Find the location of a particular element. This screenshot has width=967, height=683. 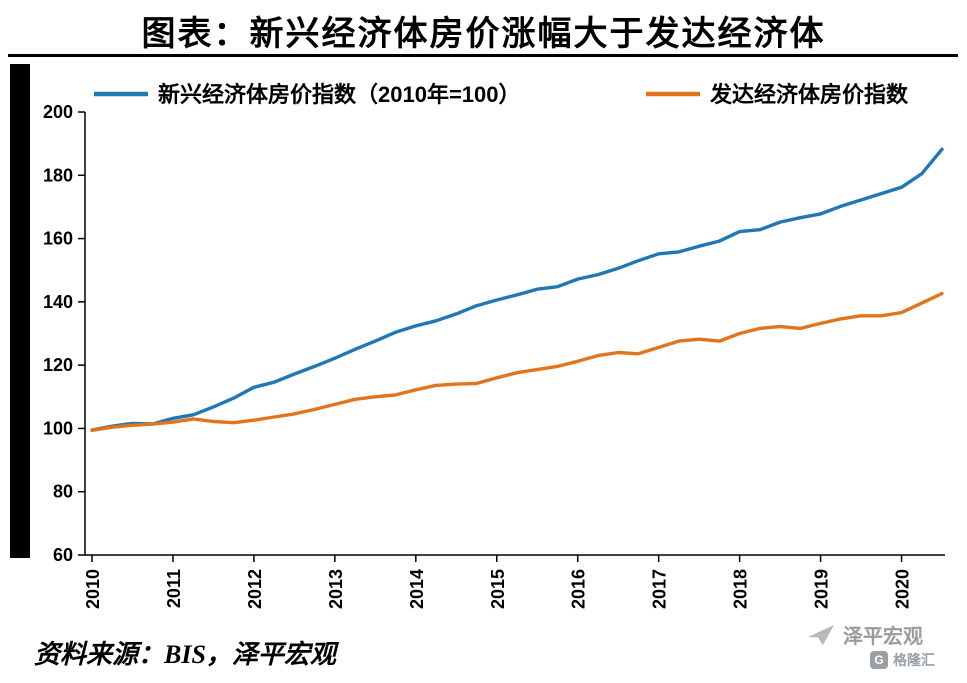

watermark: 泽平宏观 is located at coordinates (865, 634).